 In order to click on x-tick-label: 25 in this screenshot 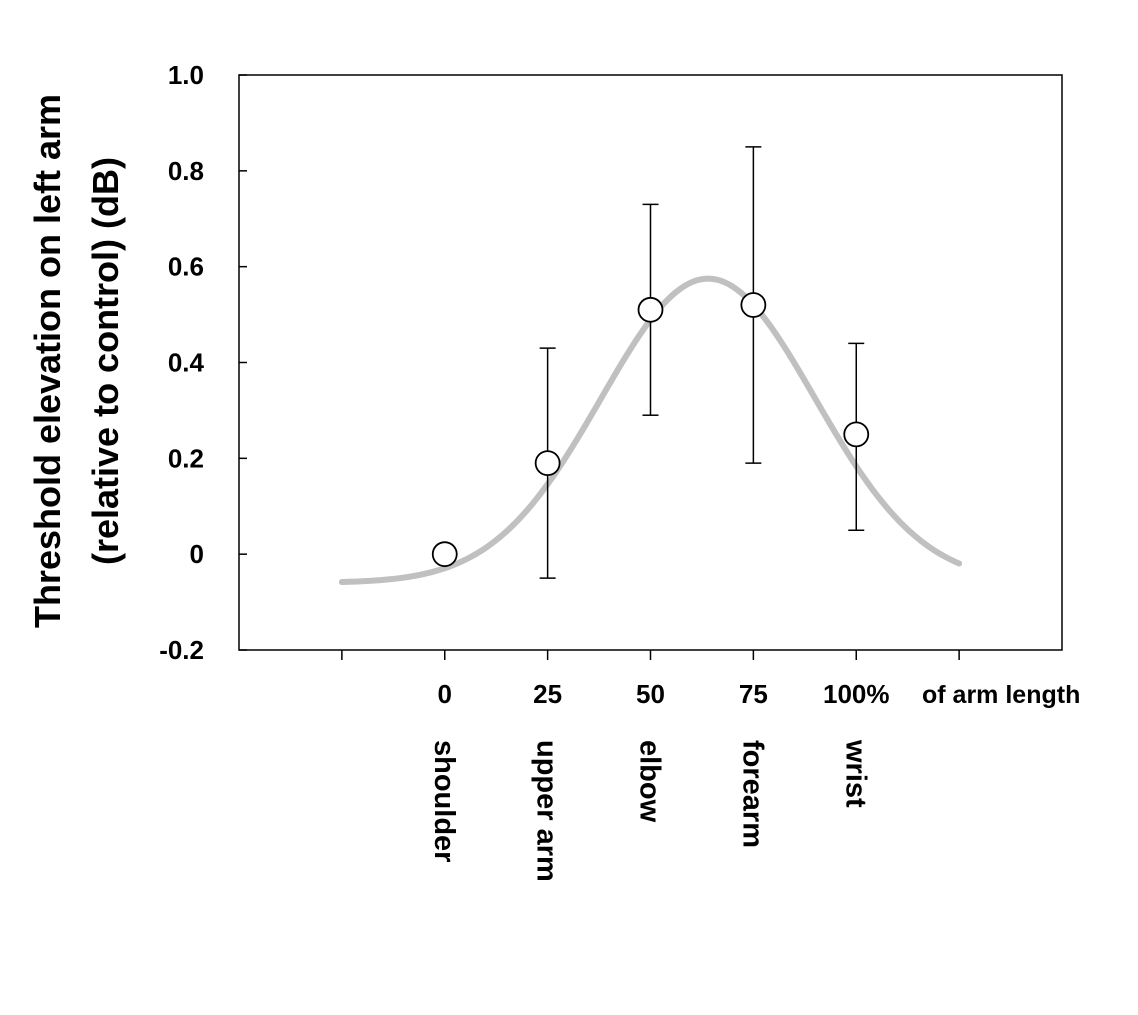, I will do `click(547, 694)`.